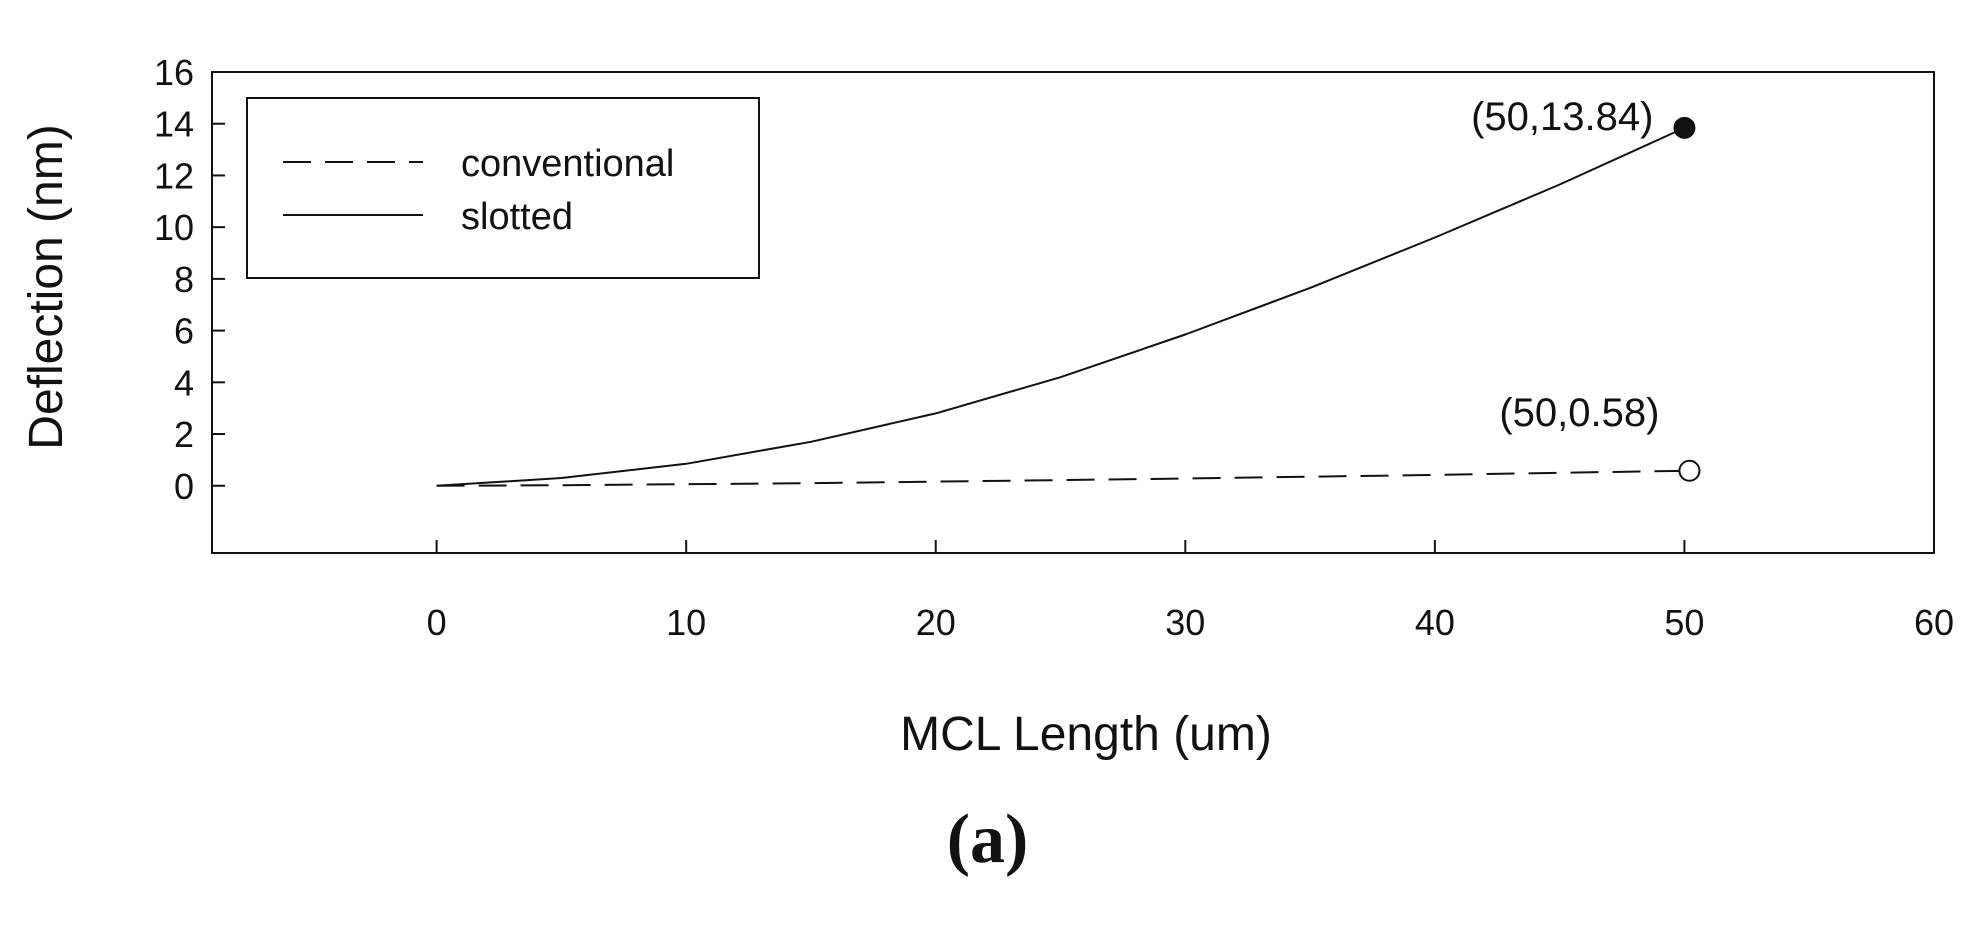 Image resolution: width=1975 pixels, height=945 pixels. I want to click on legend-label-slotted: slotted, so click(517, 217).